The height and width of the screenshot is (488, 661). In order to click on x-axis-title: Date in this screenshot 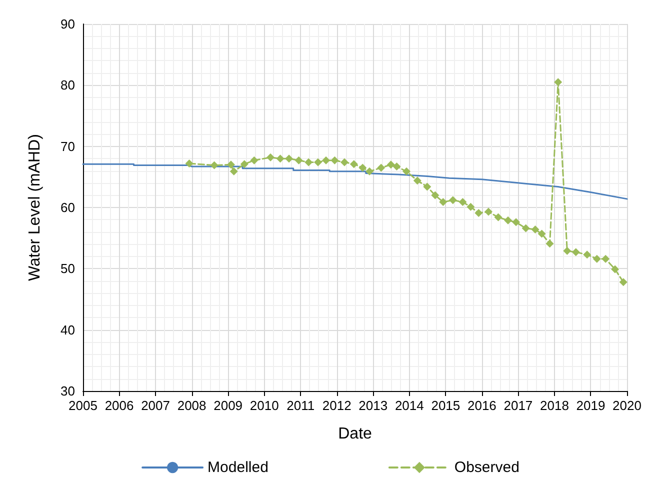, I will do `click(355, 434)`.